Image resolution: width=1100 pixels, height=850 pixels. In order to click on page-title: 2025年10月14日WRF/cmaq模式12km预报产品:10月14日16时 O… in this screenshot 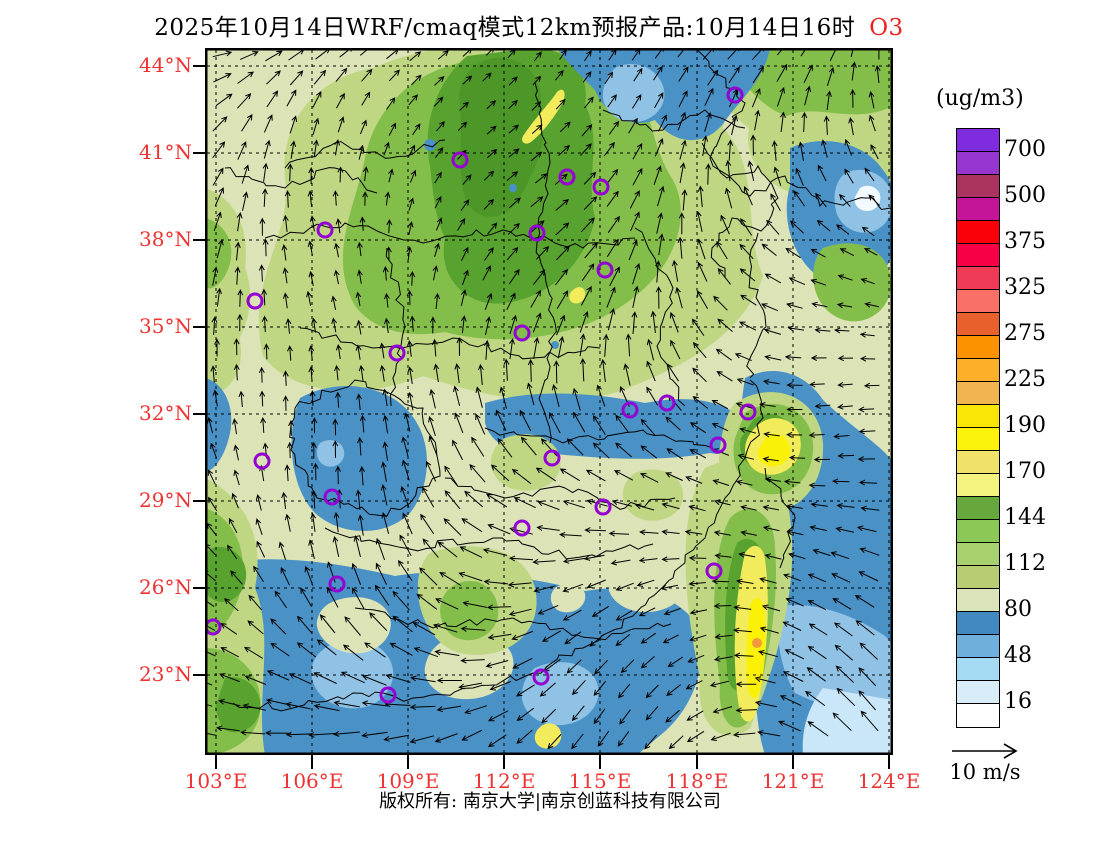, I will do `click(529, 25)`.